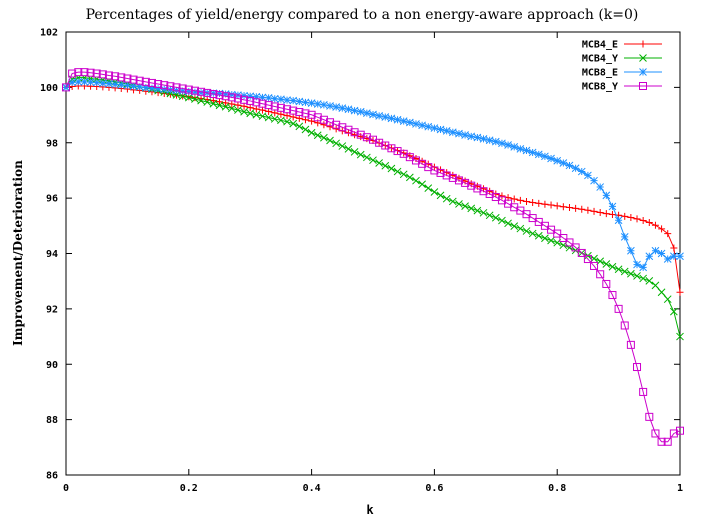 Image resolution: width=704 pixels, height=519 pixels. I want to click on legend-label-mcb8-y: MCB8_Y, so click(600, 87).